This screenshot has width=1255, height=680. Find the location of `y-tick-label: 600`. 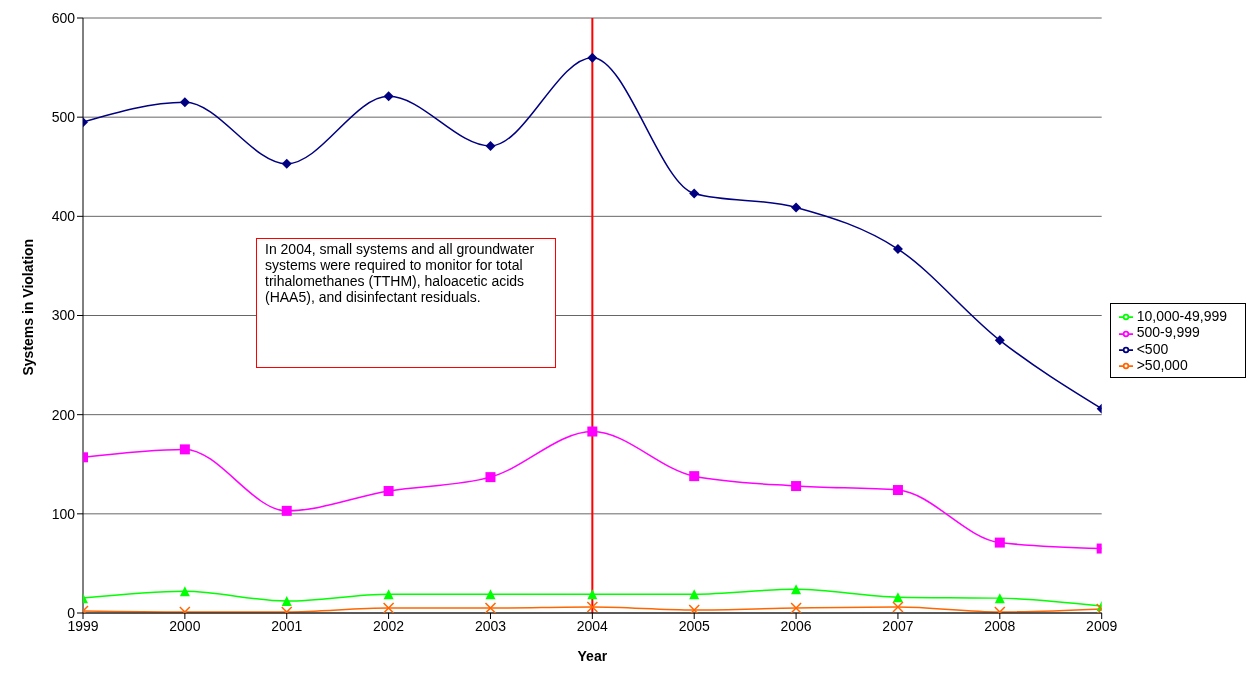

y-tick-label: 600 is located at coordinates (63, 17).